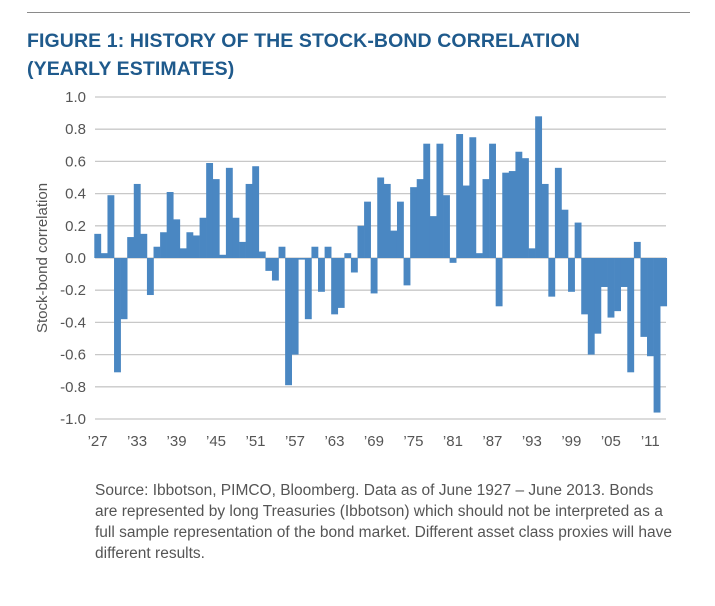  Describe the element at coordinates (637, 249) in the screenshot. I see `bar-2009` at that location.